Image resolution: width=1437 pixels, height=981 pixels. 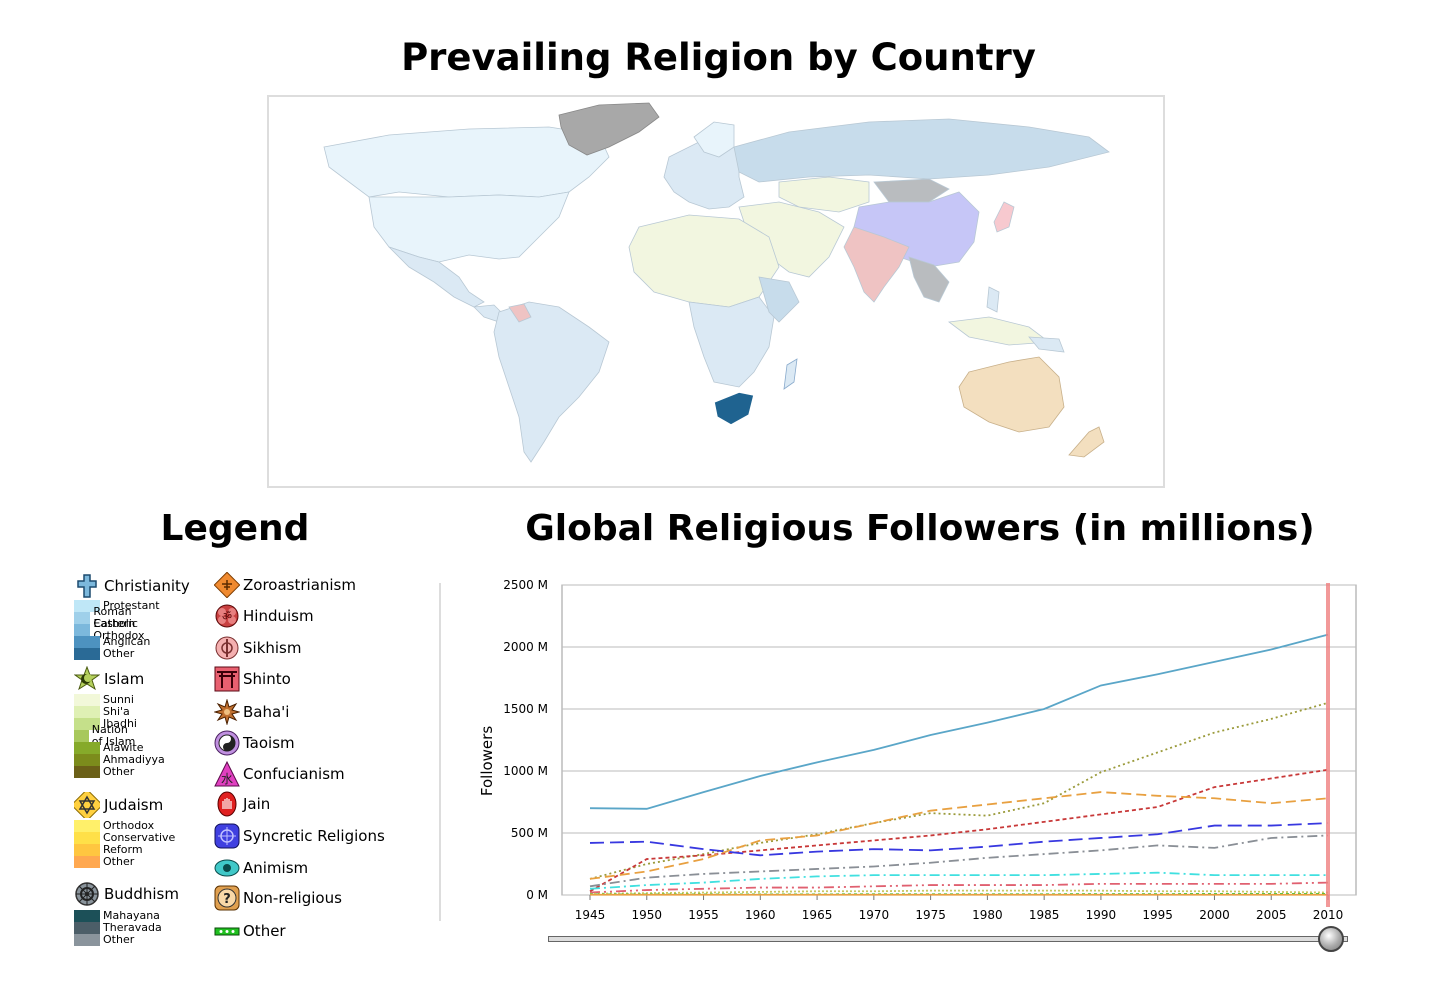 What do you see at coordinates (1011, 394) in the screenshot?
I see `map-australia` at bounding box center [1011, 394].